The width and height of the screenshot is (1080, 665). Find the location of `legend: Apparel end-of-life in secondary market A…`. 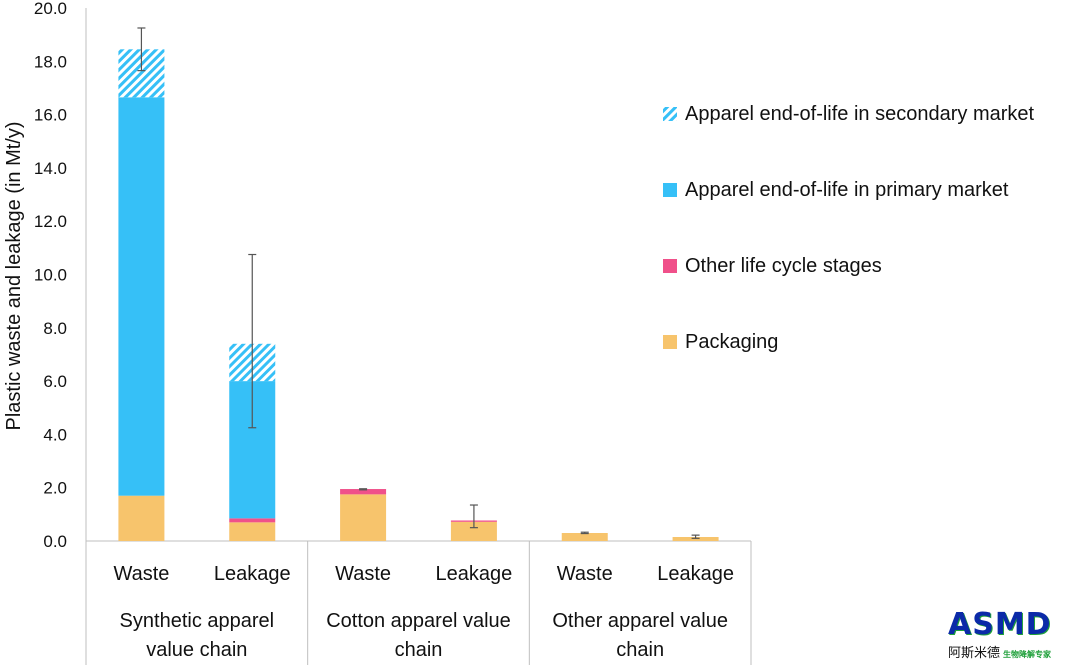

legend: Apparel end-of-life in secondary market A… is located at coordinates (849, 228).